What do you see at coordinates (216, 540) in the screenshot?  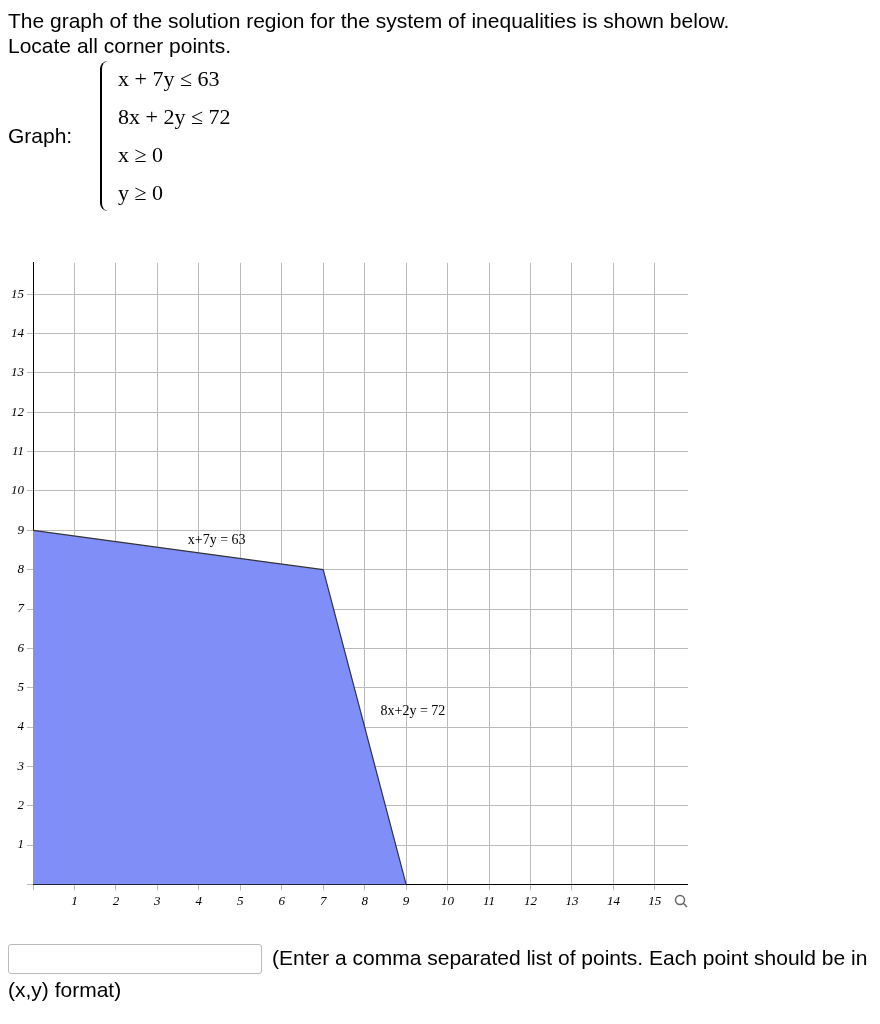 I see `annotation: x+7y = 63` at bounding box center [216, 540].